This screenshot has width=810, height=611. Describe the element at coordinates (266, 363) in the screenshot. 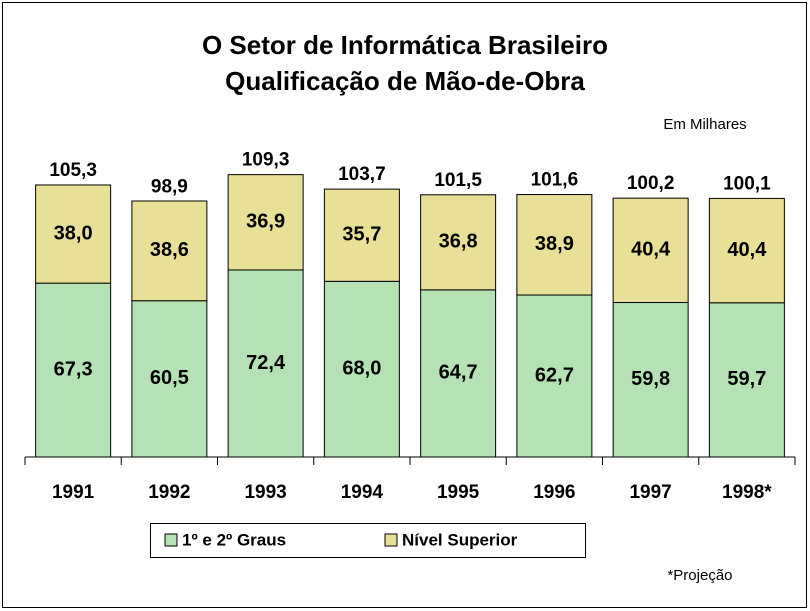

I see `data-label: 72,4` at that location.